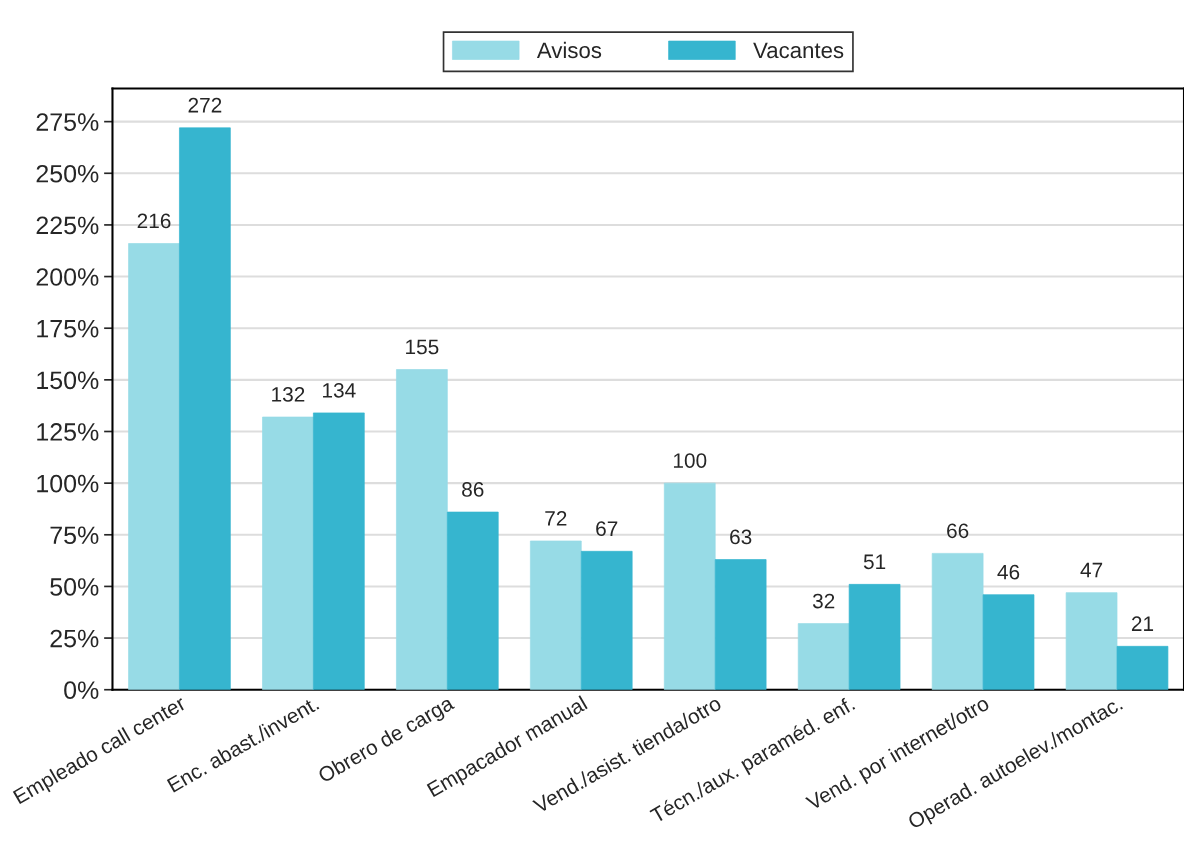 This screenshot has width=1184, height=860. Describe the element at coordinates (288, 394) in the screenshot. I see `data-label: 132` at that location.